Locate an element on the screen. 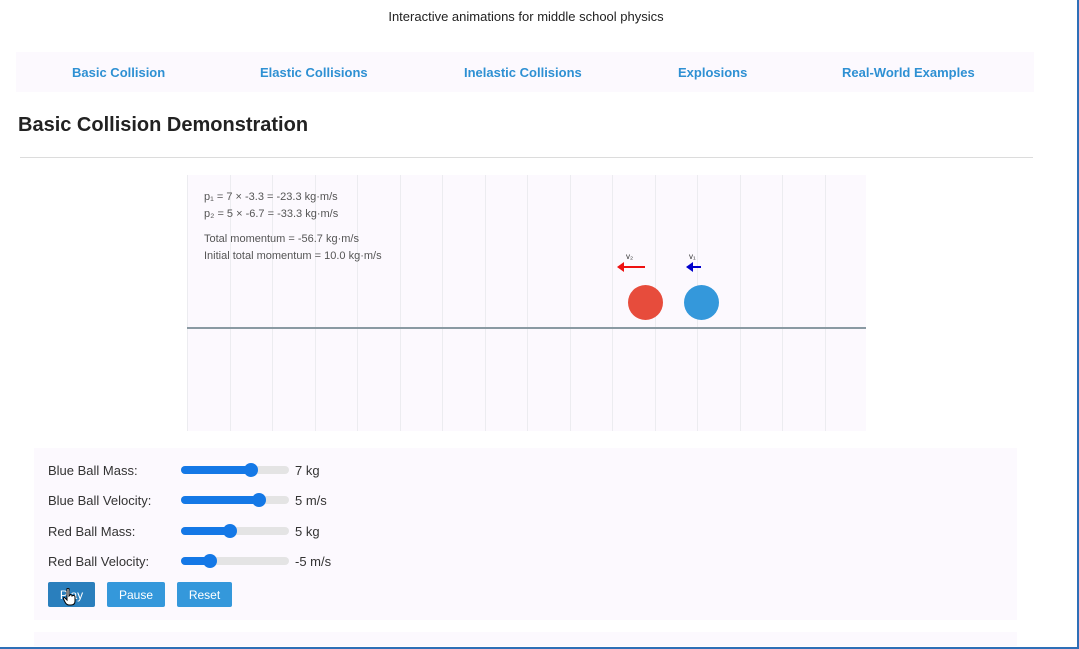 The height and width of the screenshot is (649, 1079). blue-ball is located at coordinates (701, 302).